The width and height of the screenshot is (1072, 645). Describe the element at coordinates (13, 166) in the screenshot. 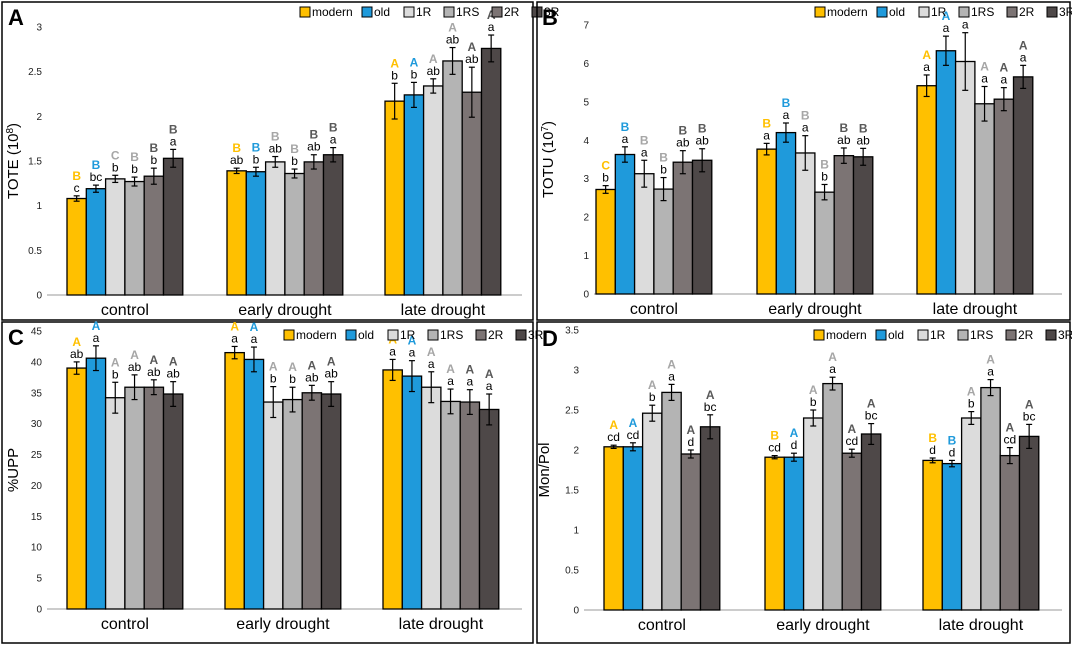

I see `y-axis-label-main: TOTE (10` at that location.